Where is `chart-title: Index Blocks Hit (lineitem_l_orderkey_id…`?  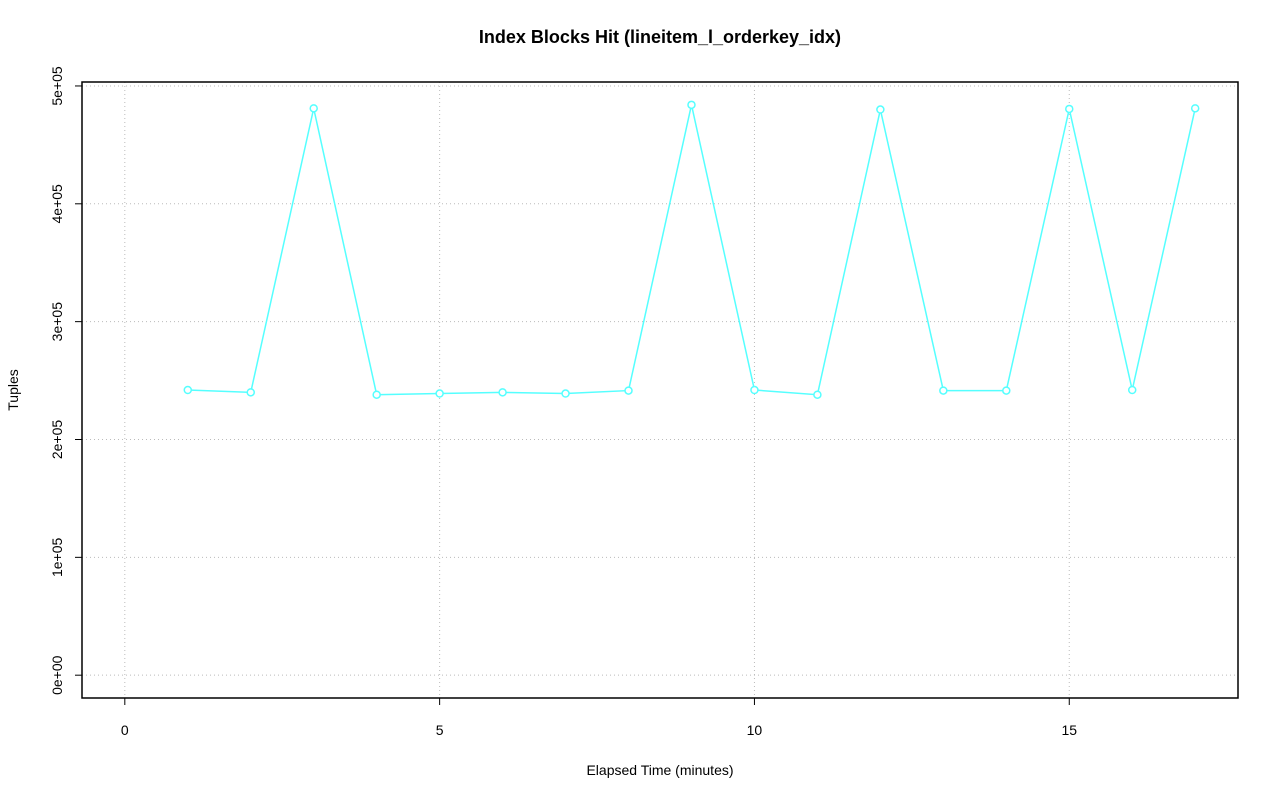 chart-title: Index Blocks Hit (lineitem_l_orderkey_id… is located at coordinates (660, 37).